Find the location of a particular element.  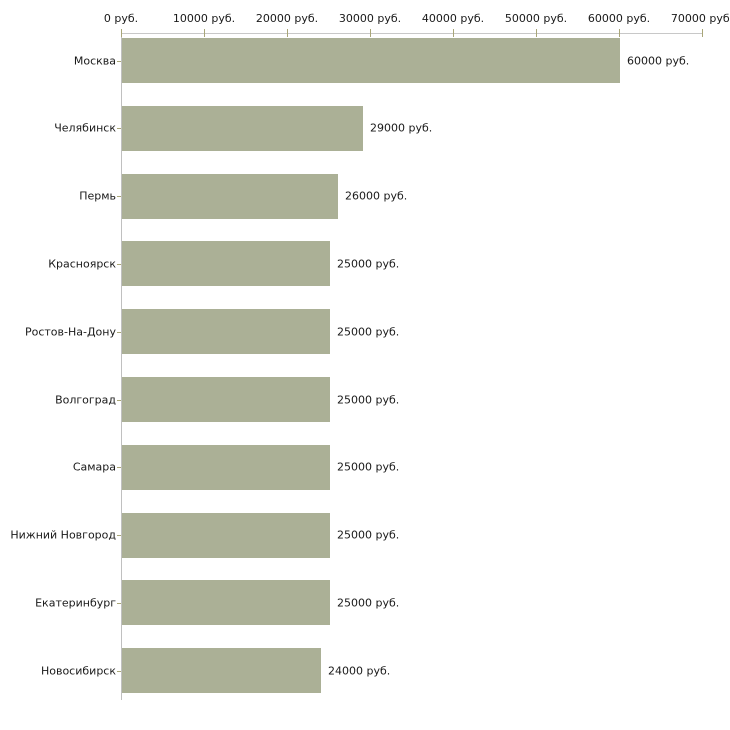

bar-Екатеринбург is located at coordinates (226, 603).